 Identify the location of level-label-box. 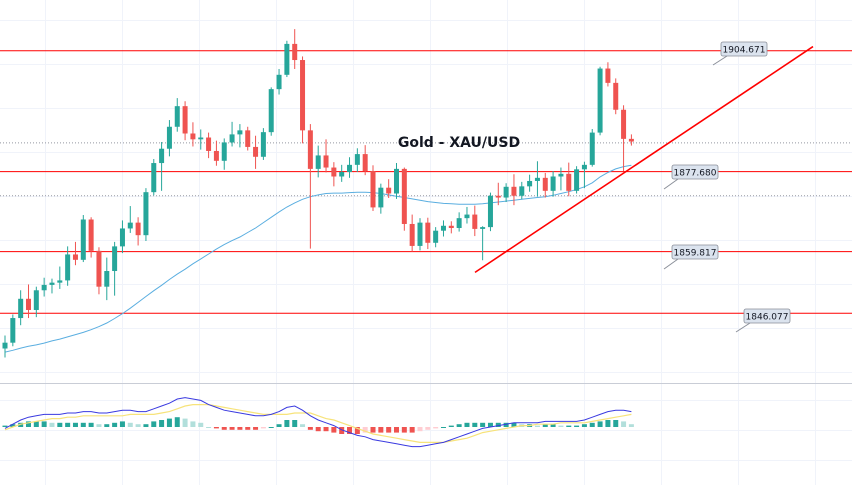
(695, 172).